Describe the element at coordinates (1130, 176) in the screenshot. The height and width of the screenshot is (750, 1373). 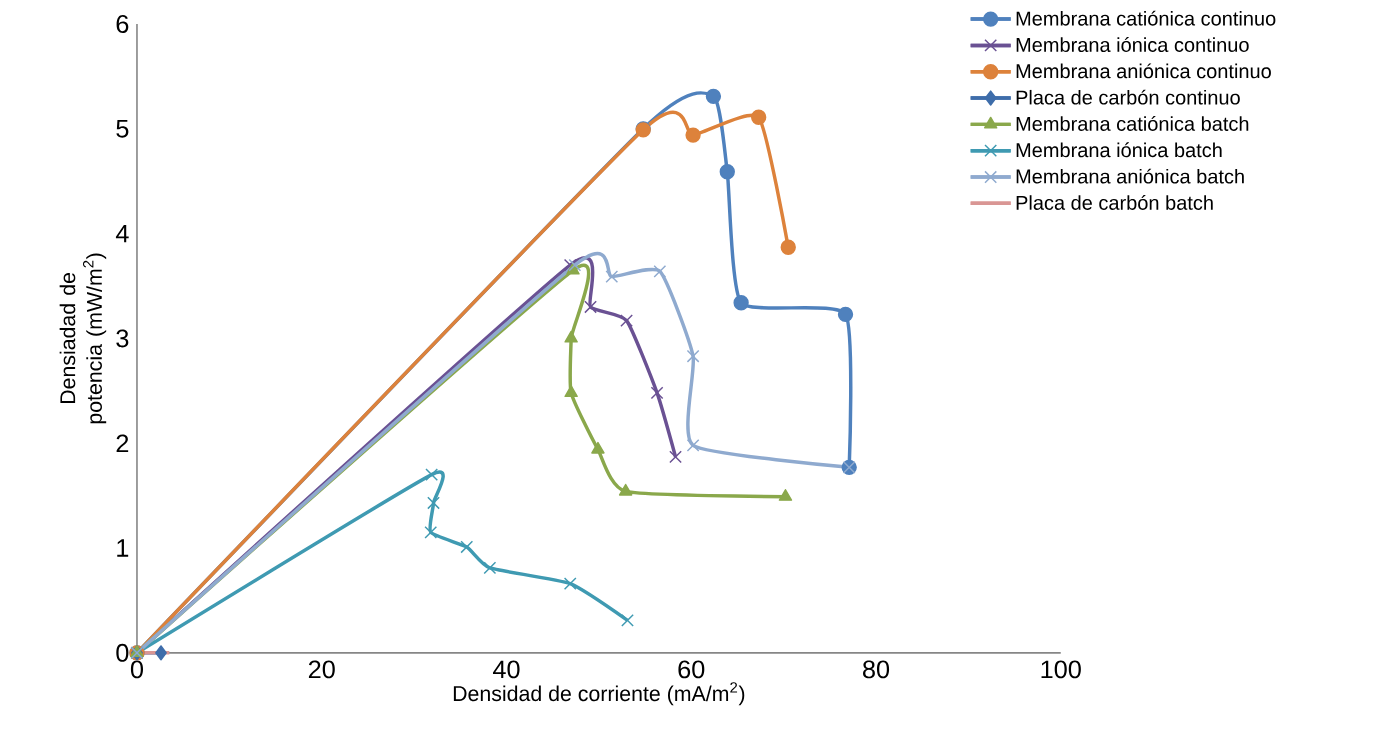
I see `legend-label: Membrana aniónica batch` at that location.